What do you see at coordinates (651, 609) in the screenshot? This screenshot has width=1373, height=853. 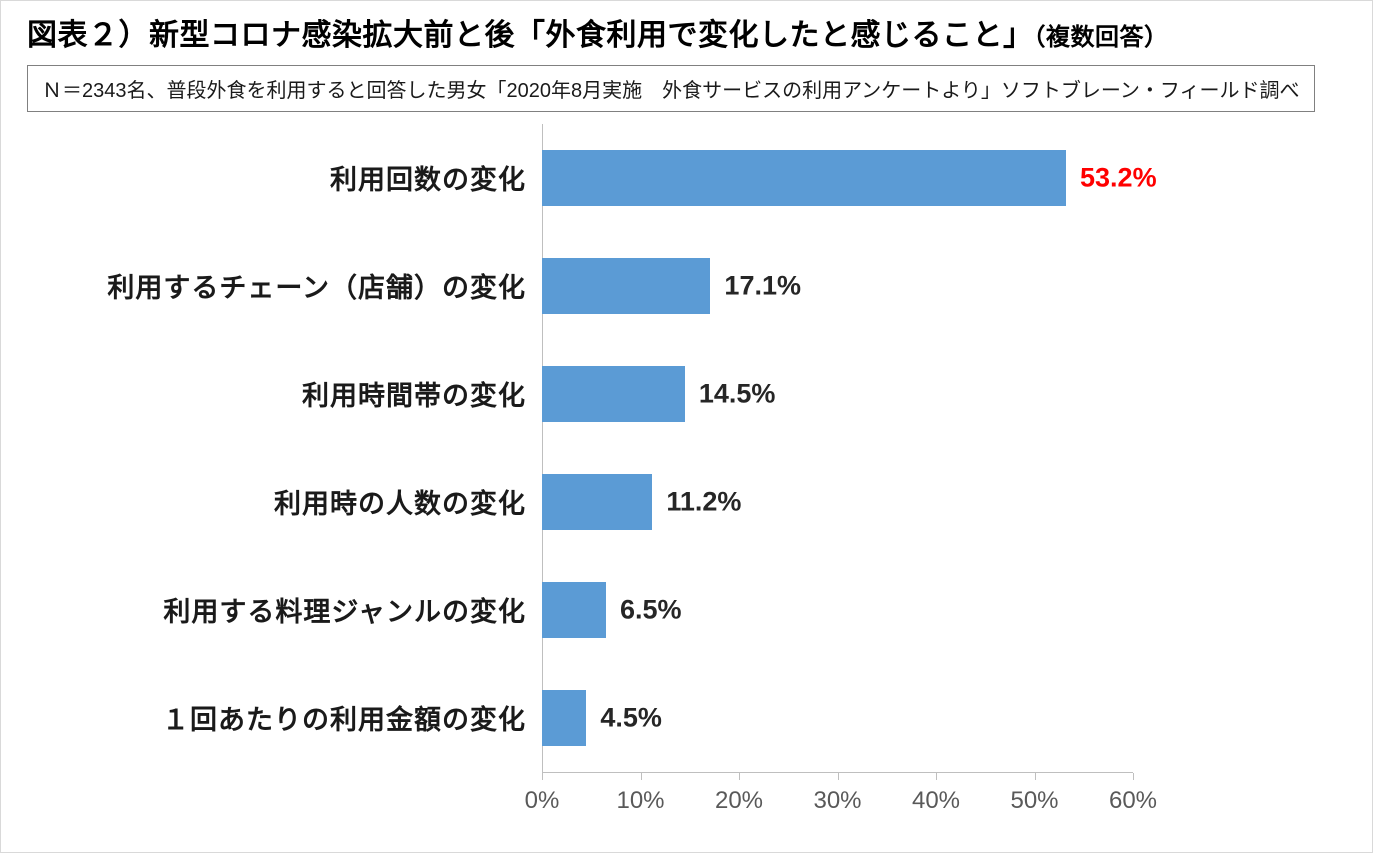 I see `value-label: 6.5%` at bounding box center [651, 609].